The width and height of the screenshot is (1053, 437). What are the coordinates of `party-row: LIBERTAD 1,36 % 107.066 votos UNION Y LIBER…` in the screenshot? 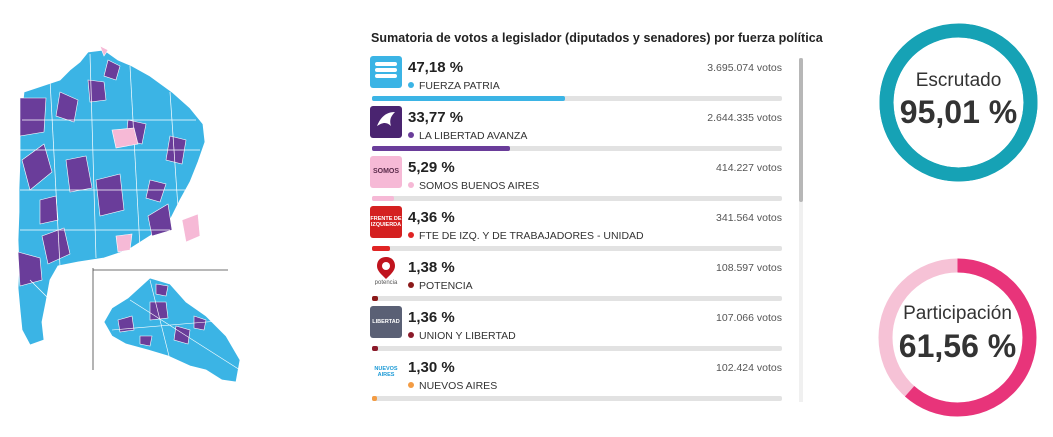 It's located at (577, 327).